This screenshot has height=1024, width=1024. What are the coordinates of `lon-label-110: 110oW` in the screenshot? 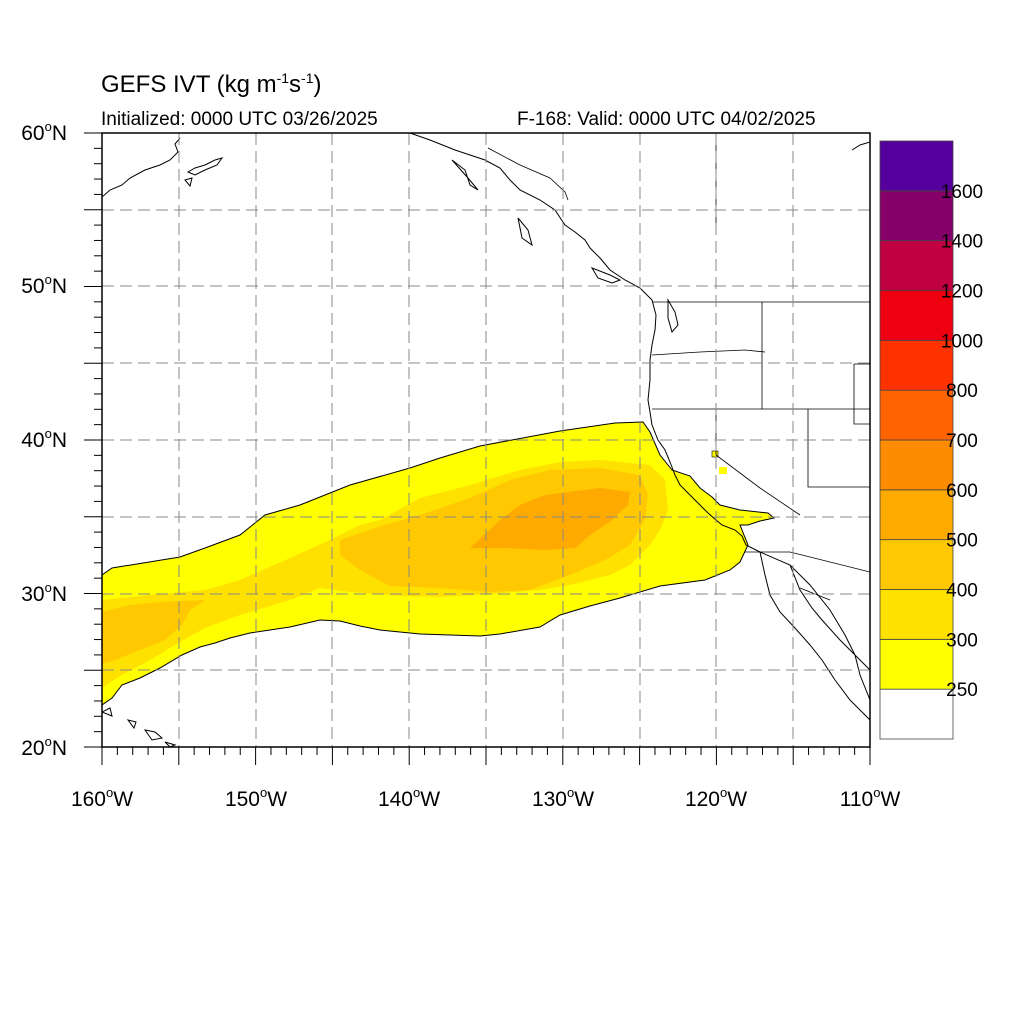 It's located at (870, 798).